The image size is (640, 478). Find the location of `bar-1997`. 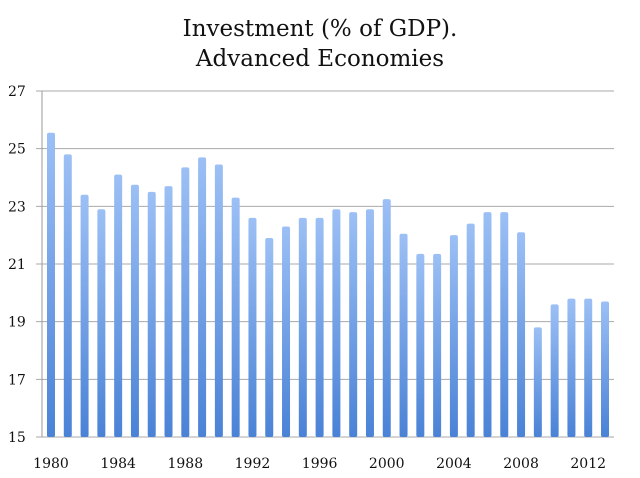

bar-1997 is located at coordinates (336, 323).